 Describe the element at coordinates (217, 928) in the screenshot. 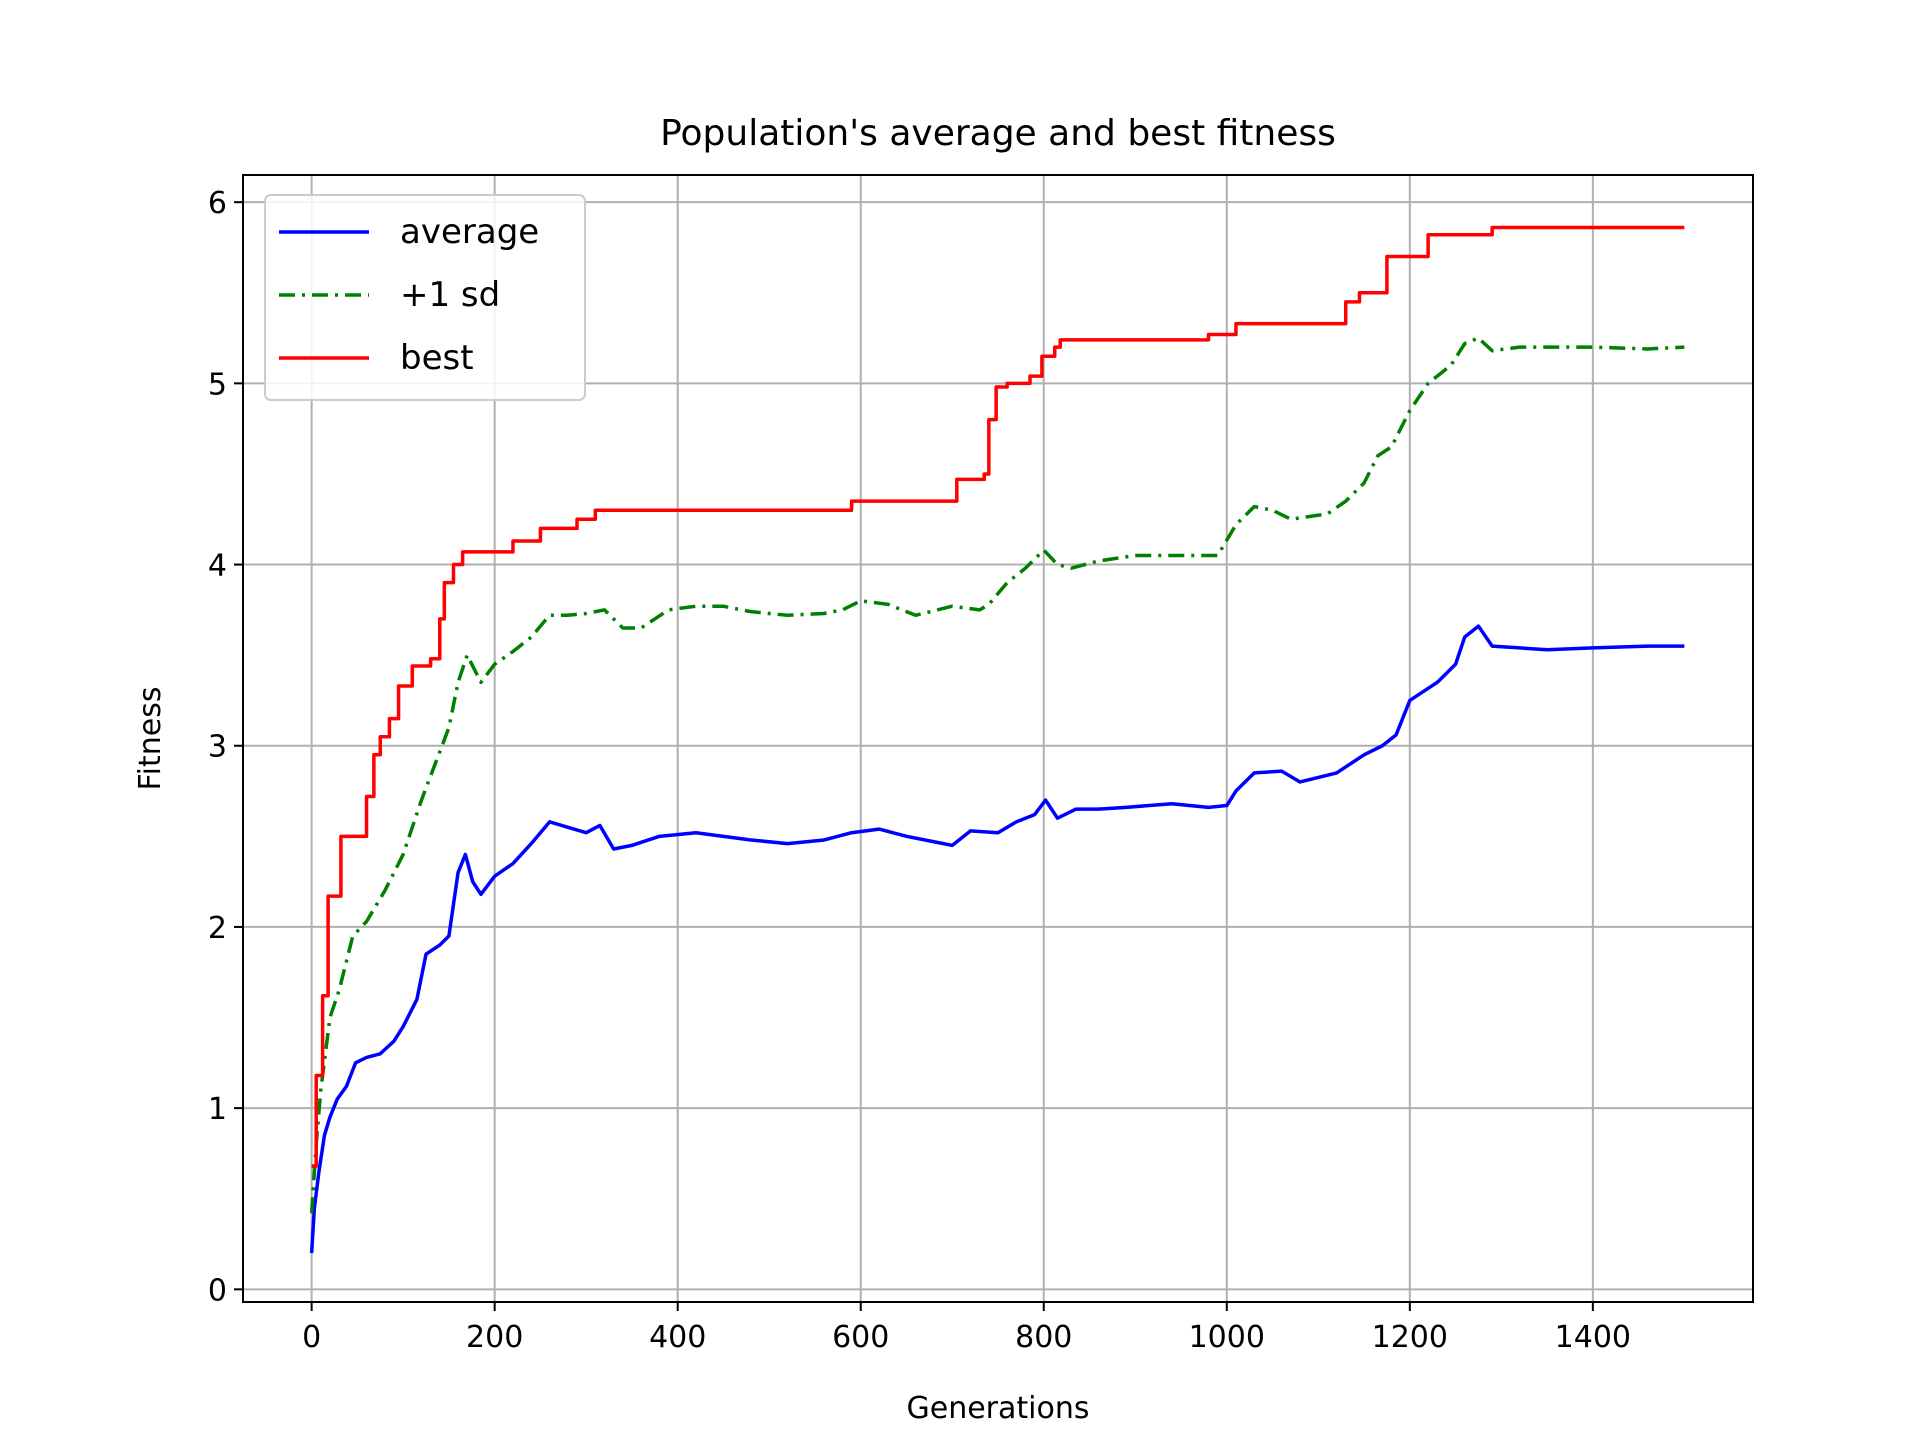

I see `y-tick-label: 2` at that location.